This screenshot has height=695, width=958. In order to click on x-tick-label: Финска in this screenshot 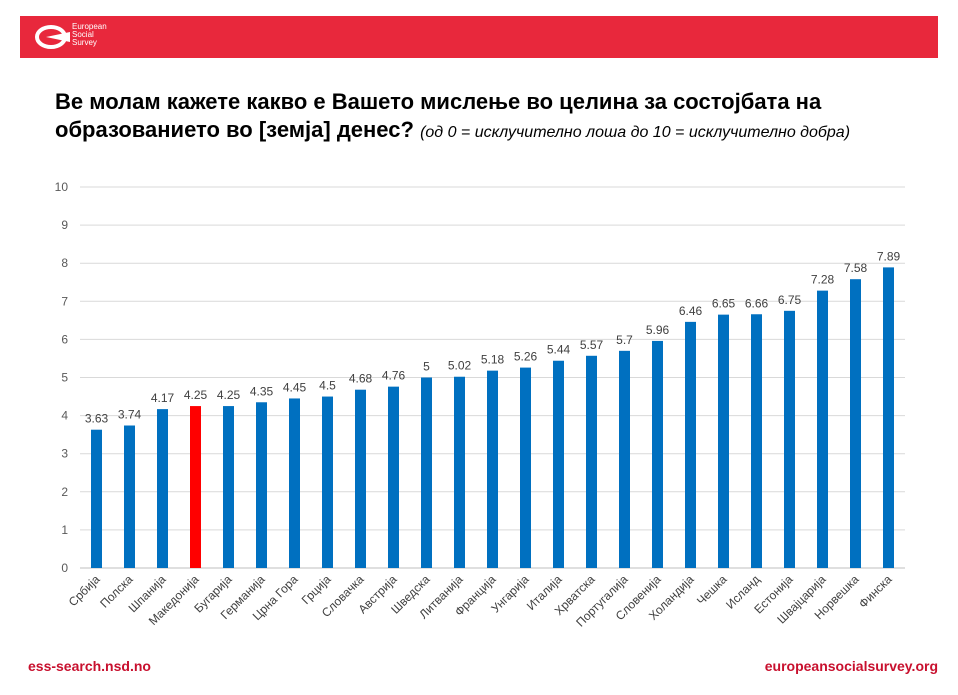, I will do `click(875, 591)`.